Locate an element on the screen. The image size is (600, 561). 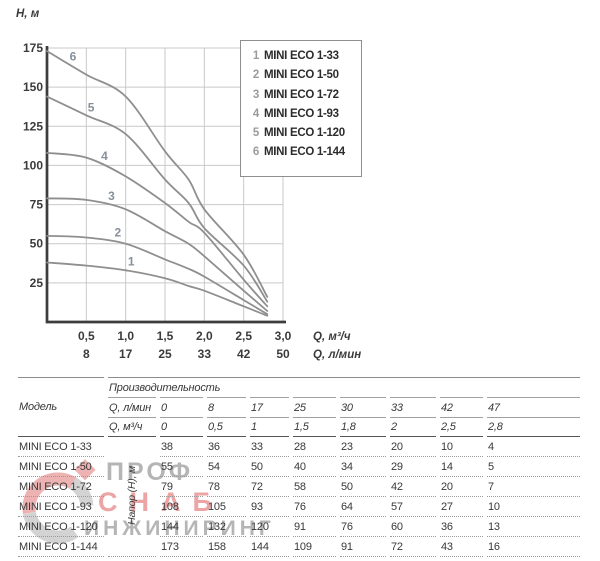
head-value-cell: 105 is located at coordinates (226, 507).